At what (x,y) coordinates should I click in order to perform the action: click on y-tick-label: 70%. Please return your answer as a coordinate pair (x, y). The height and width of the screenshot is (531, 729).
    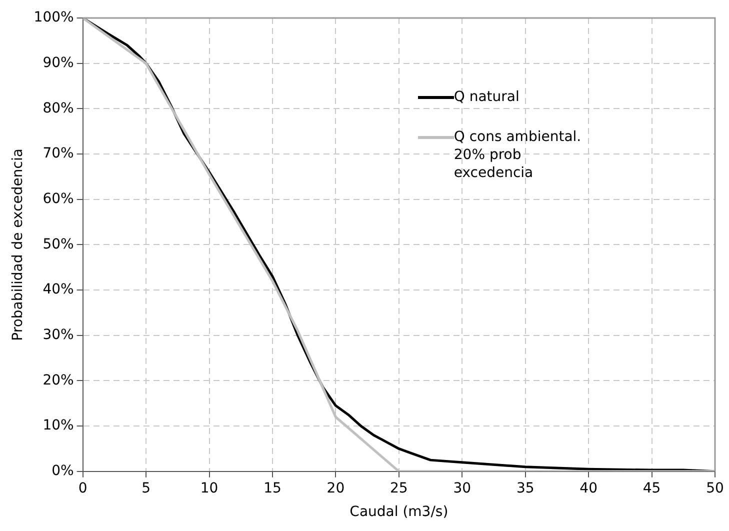
    Looking at the image, I should click on (58, 154).